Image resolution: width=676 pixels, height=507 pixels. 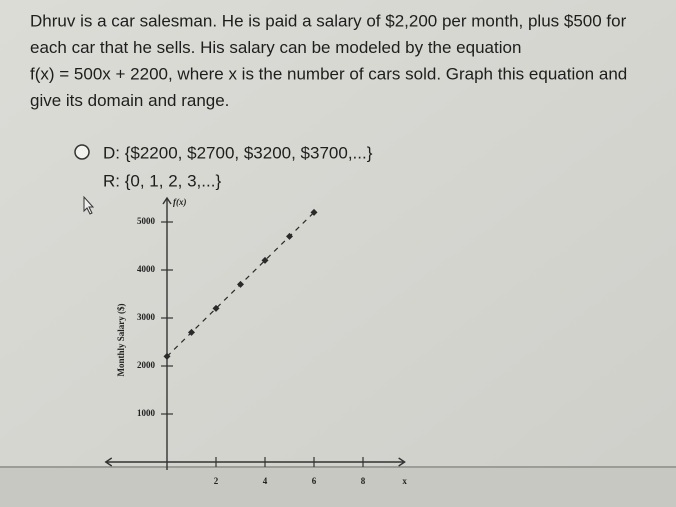 I want to click on y-tick-label: 4000, so click(x=146, y=269).